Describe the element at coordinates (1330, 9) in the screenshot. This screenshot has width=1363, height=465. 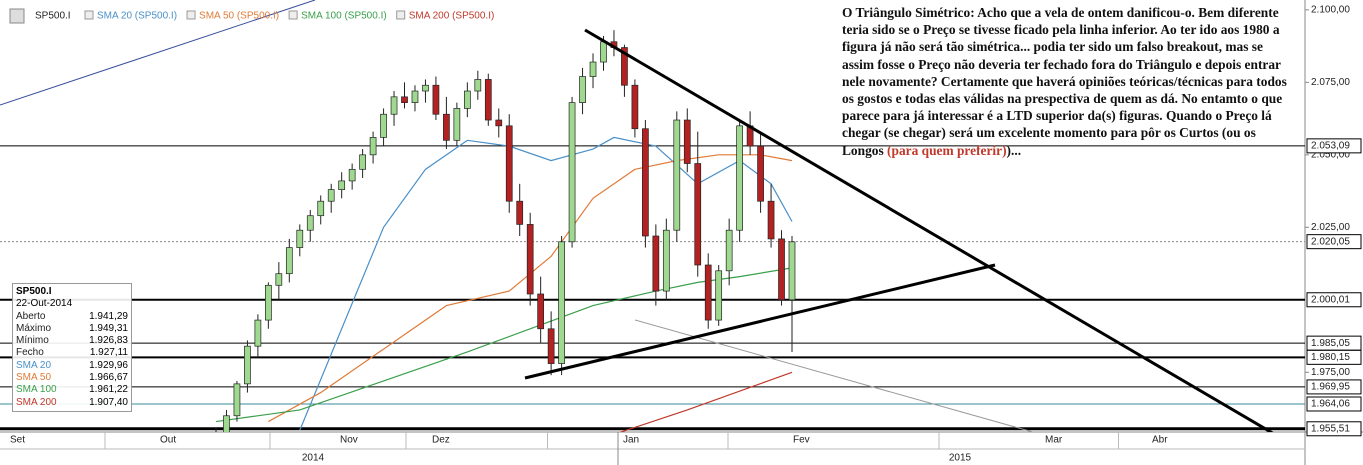
I see `y-tick-label: 2.100,00` at that location.